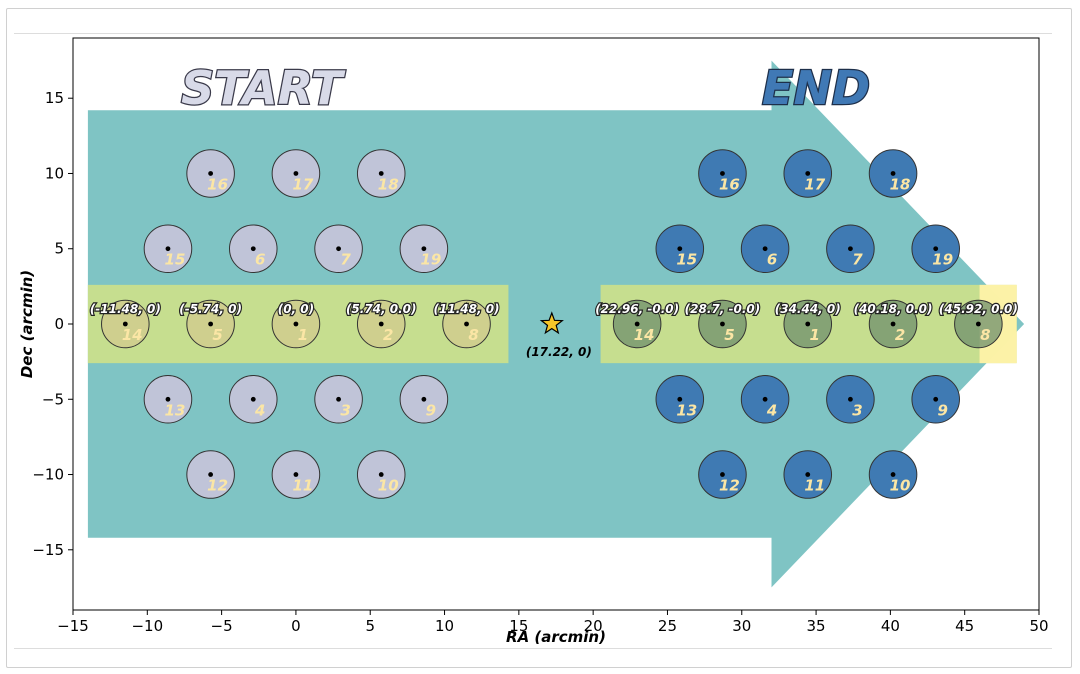 The height and width of the screenshot is (674, 1080). Describe the element at coordinates (27, 324) in the screenshot. I see `y-axis-title: Dec (arcmin)` at that location.